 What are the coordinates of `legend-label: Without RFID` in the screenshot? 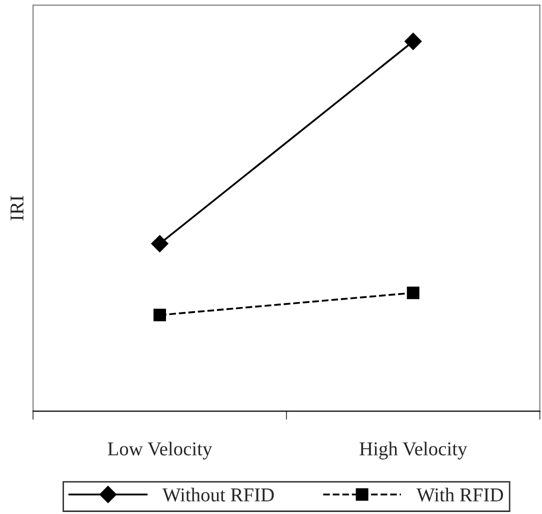 It's located at (218, 495).